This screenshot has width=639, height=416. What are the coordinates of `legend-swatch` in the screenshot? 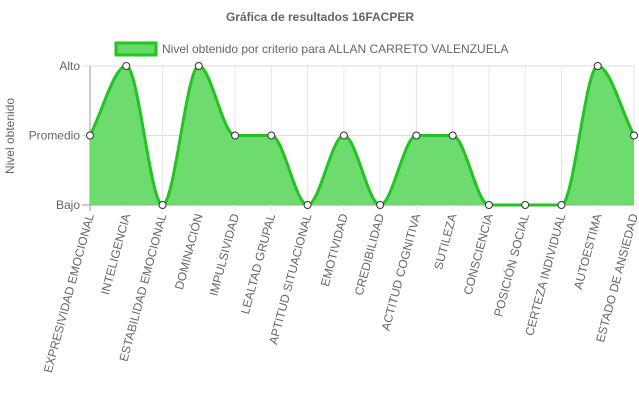 It's located at (136, 49).